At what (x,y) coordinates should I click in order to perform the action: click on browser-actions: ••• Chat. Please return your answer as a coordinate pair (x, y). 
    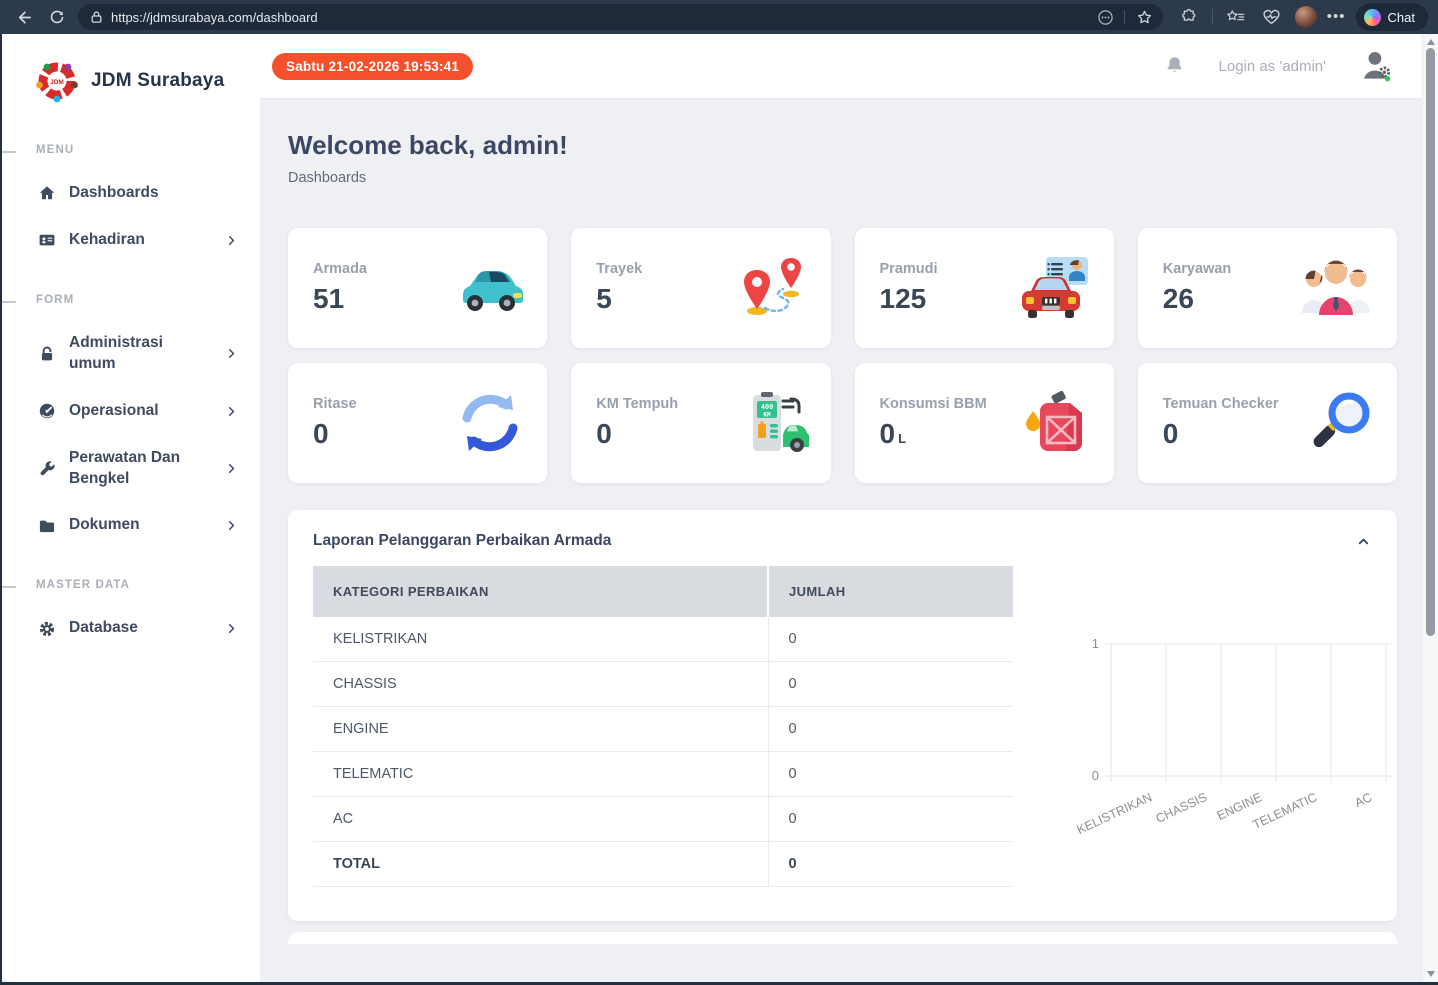
    Looking at the image, I should click on (1302, 17).